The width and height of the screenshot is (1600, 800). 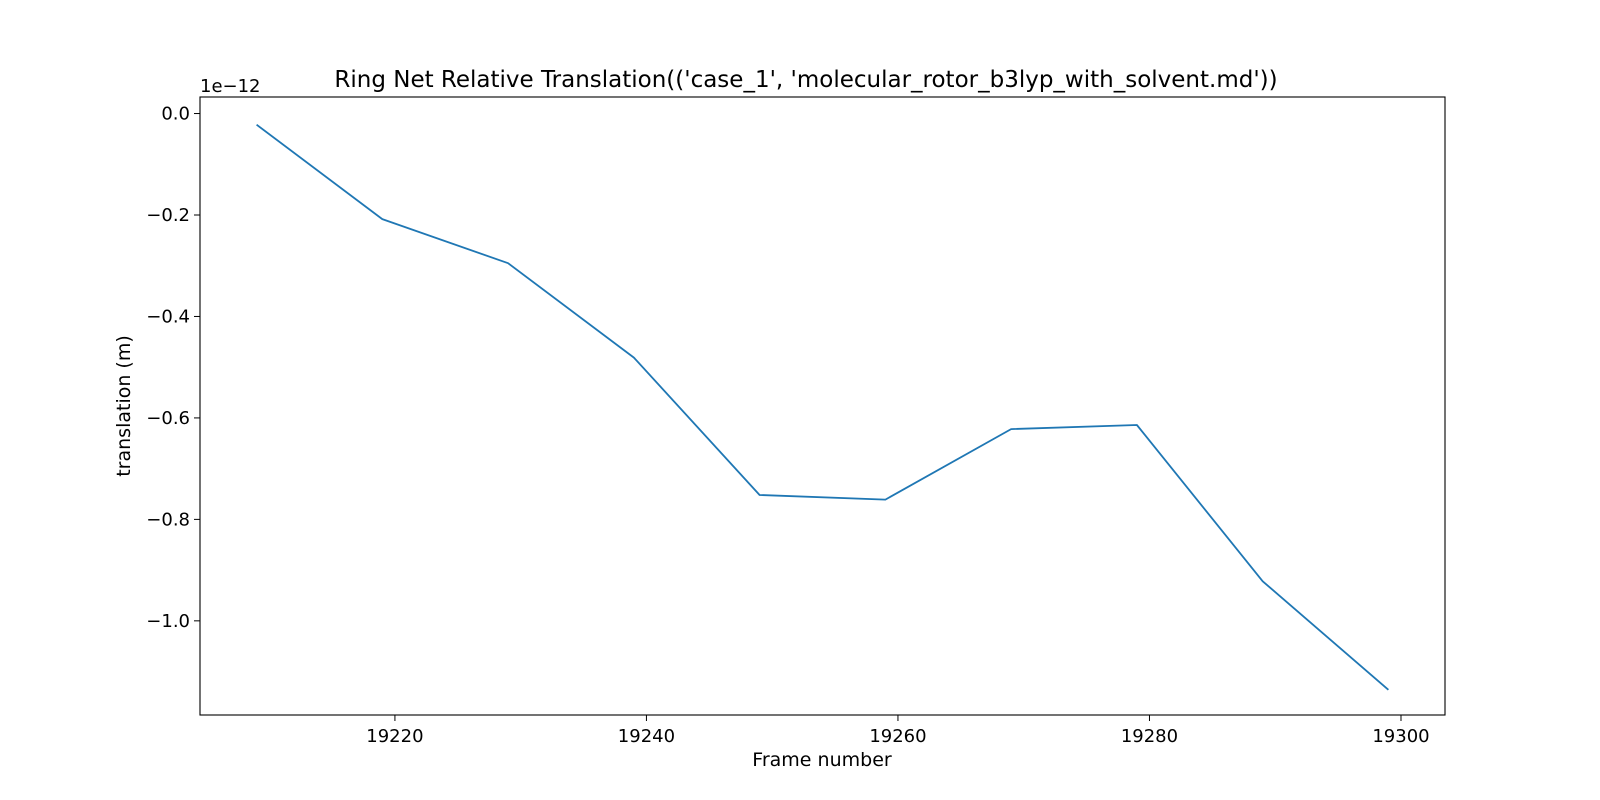 I want to click on y-offset-label: 1e−12, so click(x=230, y=86).